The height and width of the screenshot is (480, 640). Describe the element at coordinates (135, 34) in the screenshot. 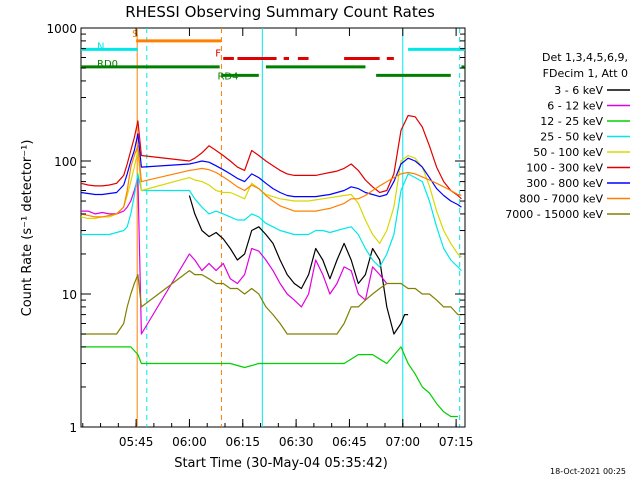

I see `state-bar-label-s: S` at that location.